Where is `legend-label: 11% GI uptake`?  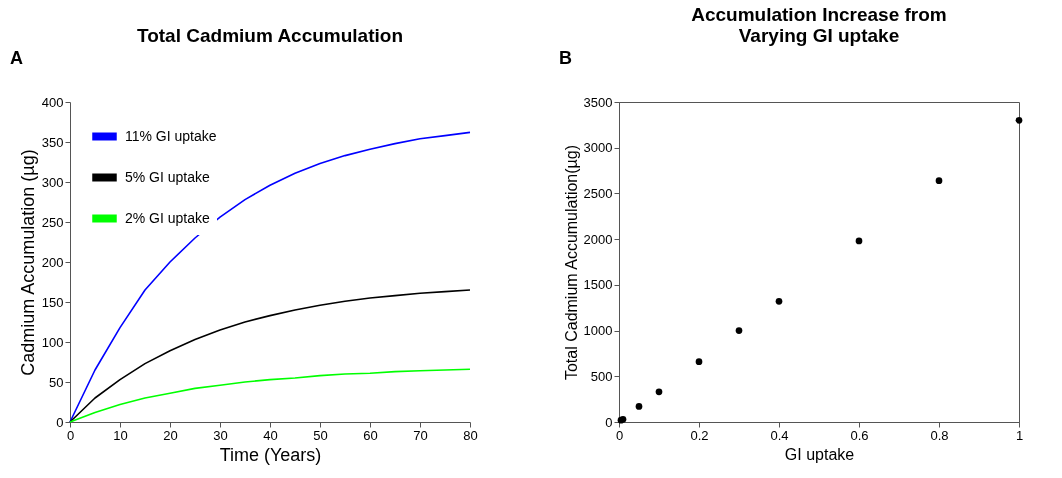 legend-label: 11% GI uptake is located at coordinates (171, 135).